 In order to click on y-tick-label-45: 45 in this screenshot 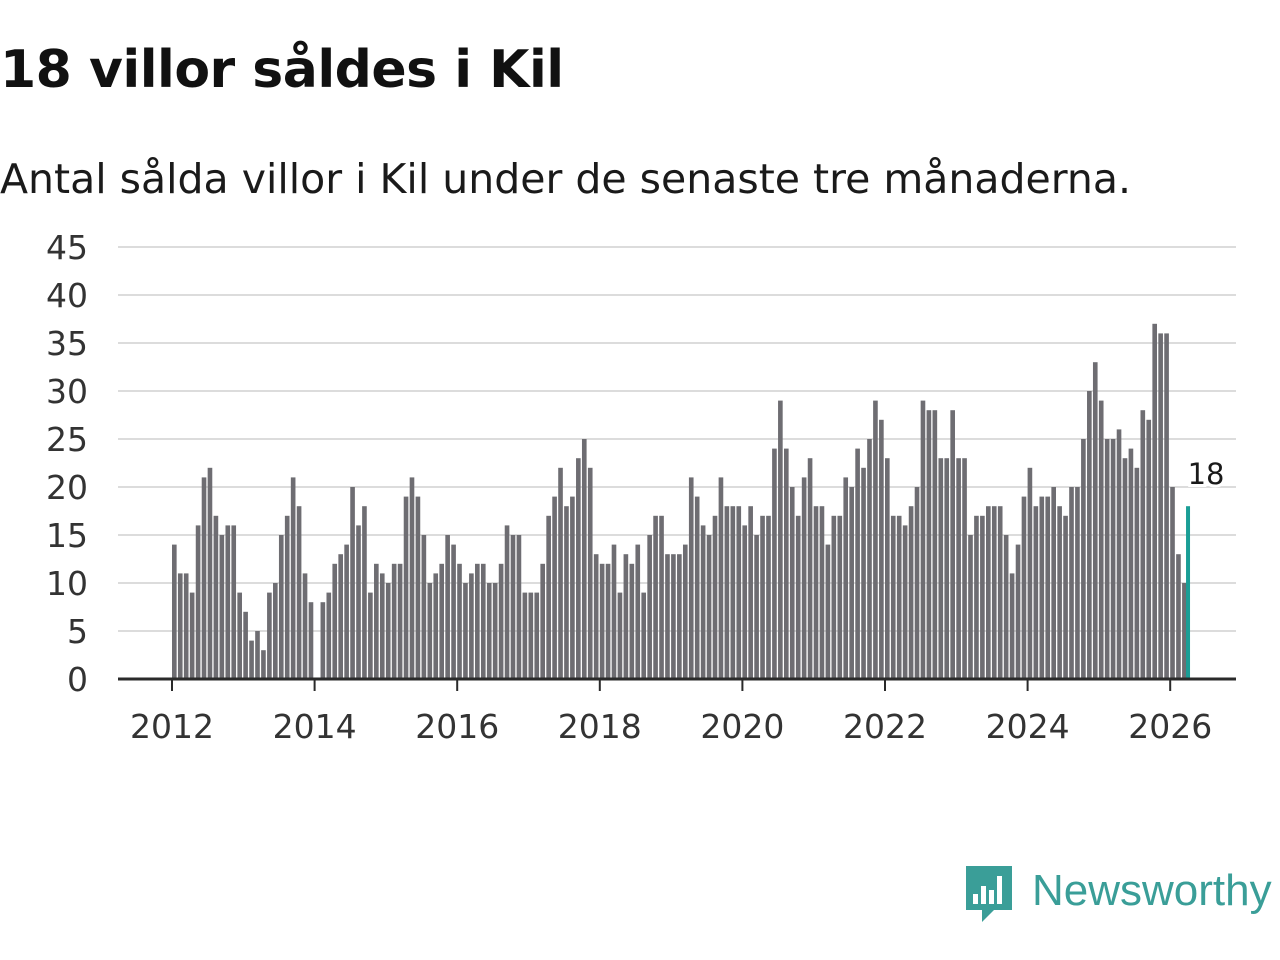, I will do `click(67, 247)`.